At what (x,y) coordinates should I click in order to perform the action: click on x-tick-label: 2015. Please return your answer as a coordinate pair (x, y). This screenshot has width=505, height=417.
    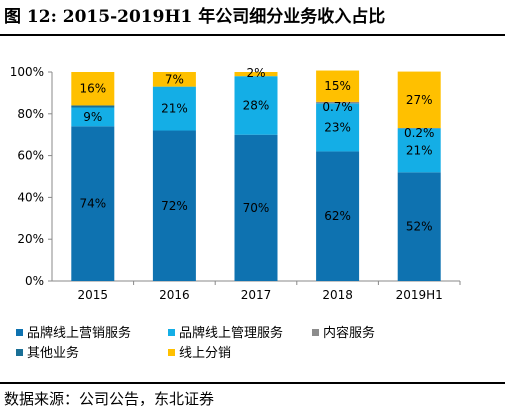
    Looking at the image, I should click on (93, 295).